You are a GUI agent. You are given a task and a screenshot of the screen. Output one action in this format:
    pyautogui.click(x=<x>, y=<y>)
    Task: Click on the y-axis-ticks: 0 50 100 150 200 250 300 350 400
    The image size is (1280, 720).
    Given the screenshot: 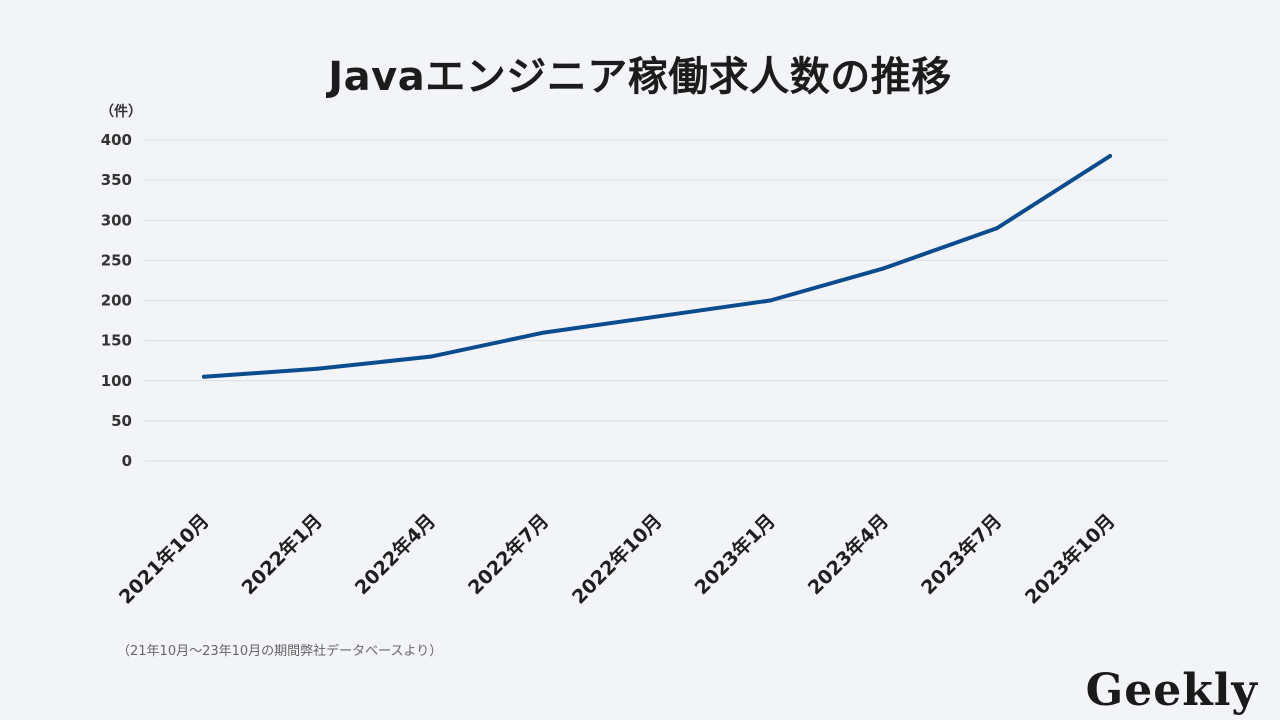 What is the action you would take?
    pyautogui.click(x=116, y=300)
    